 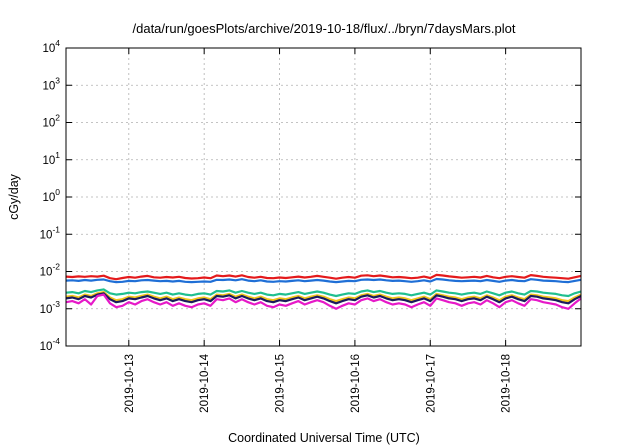 I want to click on x-tick-label: 2019-10-15, so click(x=281, y=383).